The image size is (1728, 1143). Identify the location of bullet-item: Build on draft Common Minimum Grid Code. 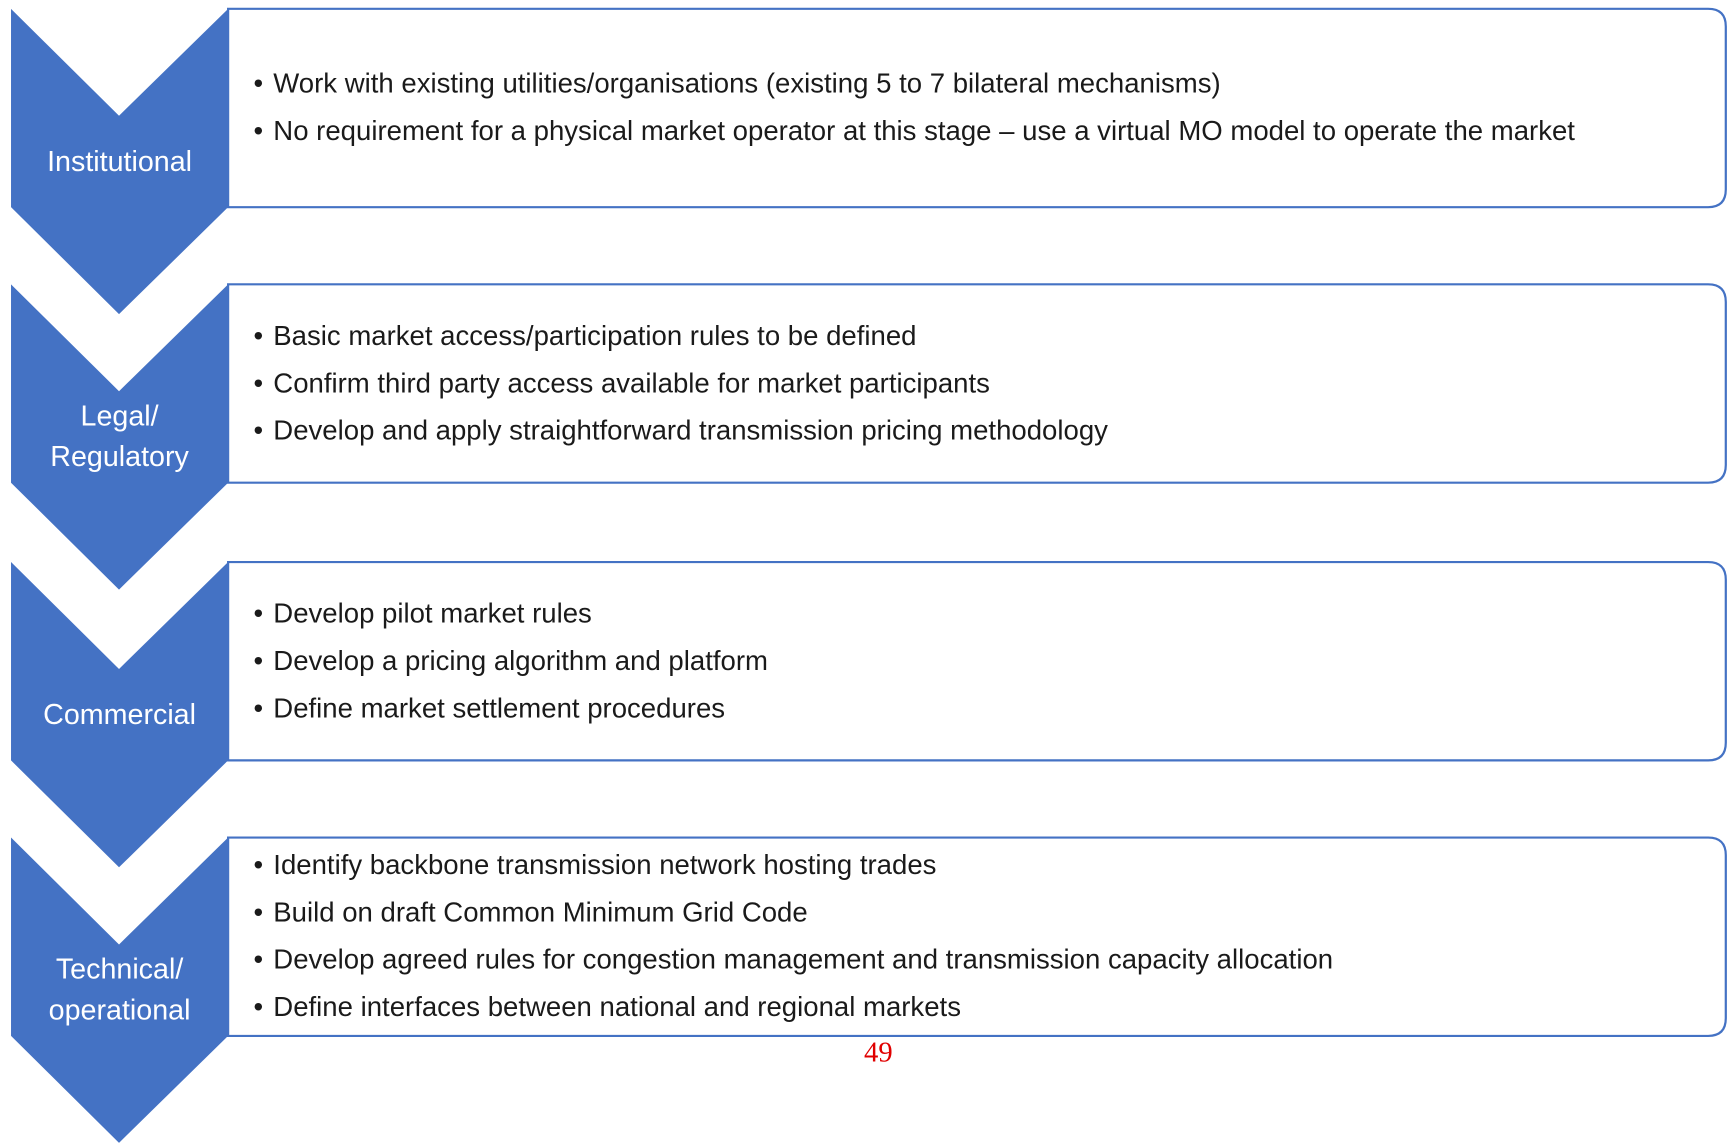
(983, 913).